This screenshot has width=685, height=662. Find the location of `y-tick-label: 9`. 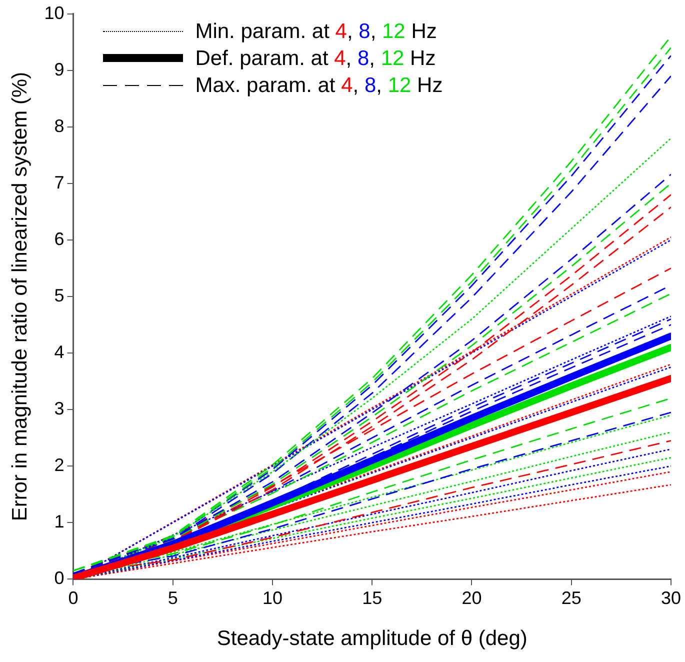

y-tick-label: 9 is located at coordinates (59, 69).